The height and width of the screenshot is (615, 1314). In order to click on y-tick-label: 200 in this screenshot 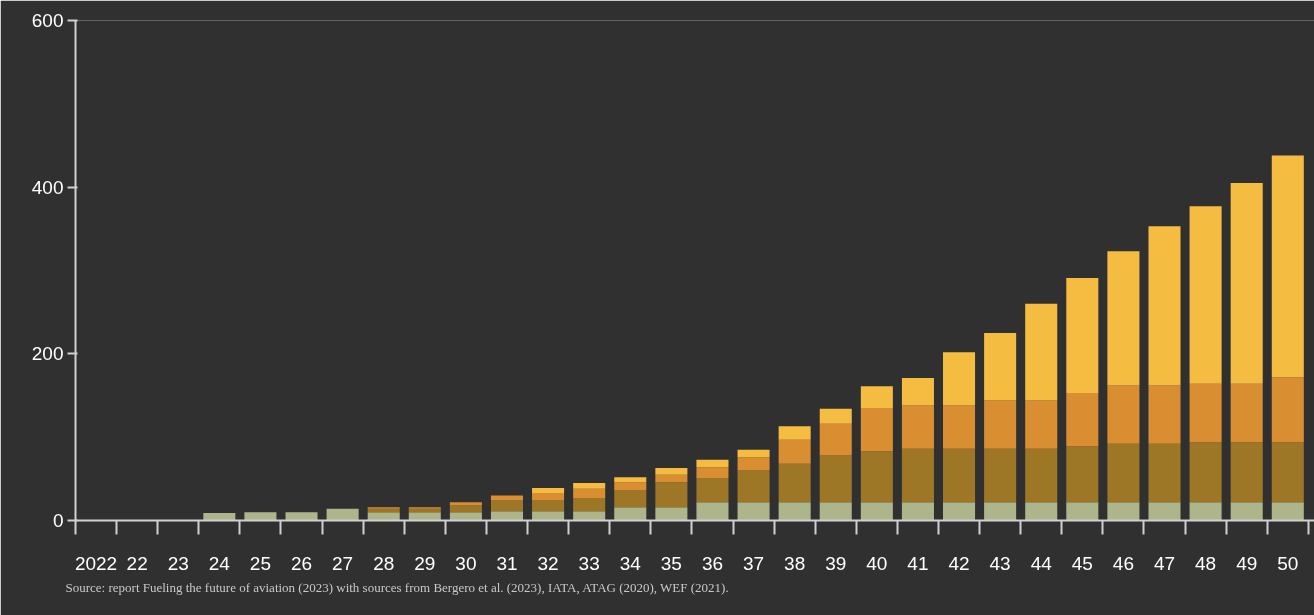, I will do `click(47, 354)`.